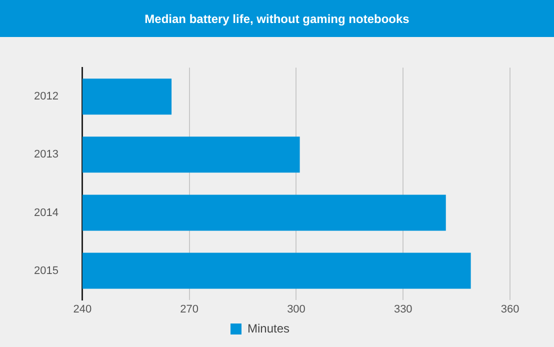 The width and height of the screenshot is (554, 347). Describe the element at coordinates (403, 309) in the screenshot. I see `x-tick-label: 330` at that location.